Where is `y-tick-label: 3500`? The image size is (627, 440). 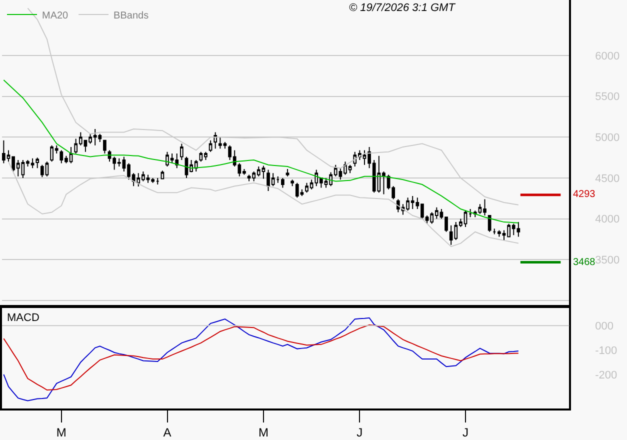
y-tick-label: 3500 is located at coordinates (607, 260).